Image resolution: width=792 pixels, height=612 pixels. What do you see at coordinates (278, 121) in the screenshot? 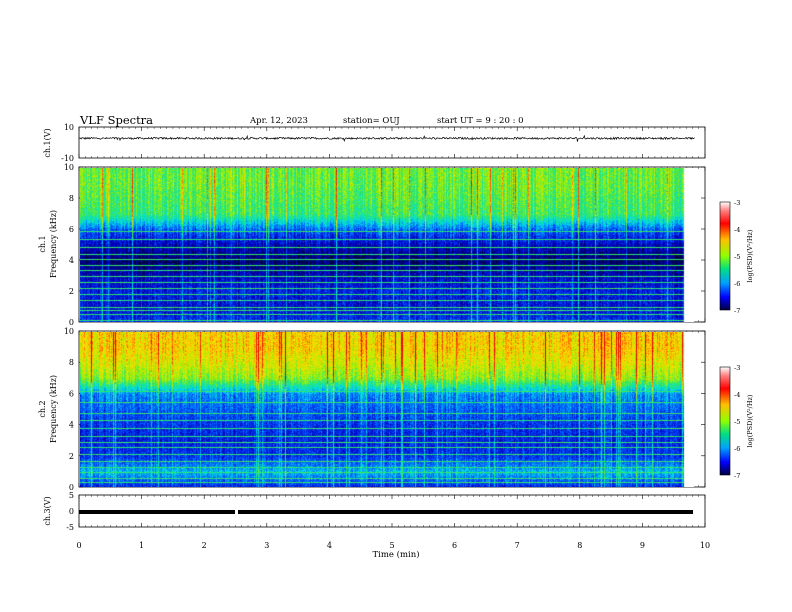
I see `date-label: Apr. 12, 2023` at bounding box center [278, 121].